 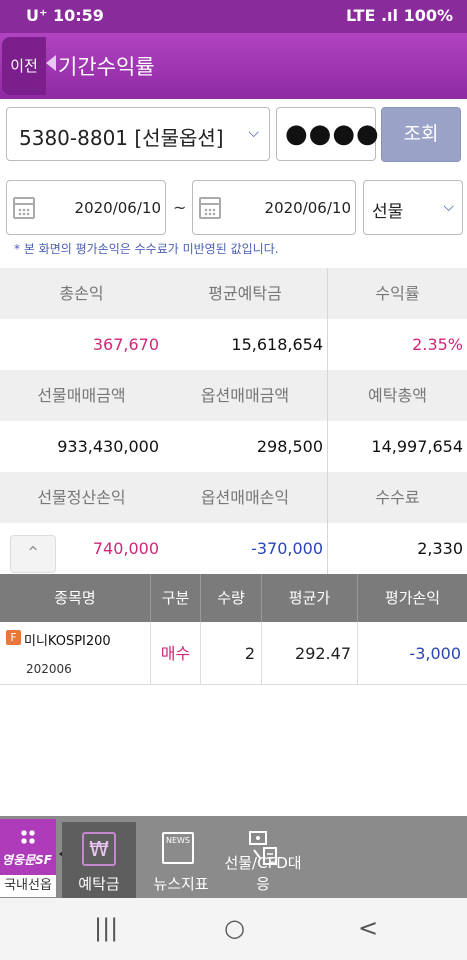 I want to click on summary-label: 수익률, so click(x=397, y=293).